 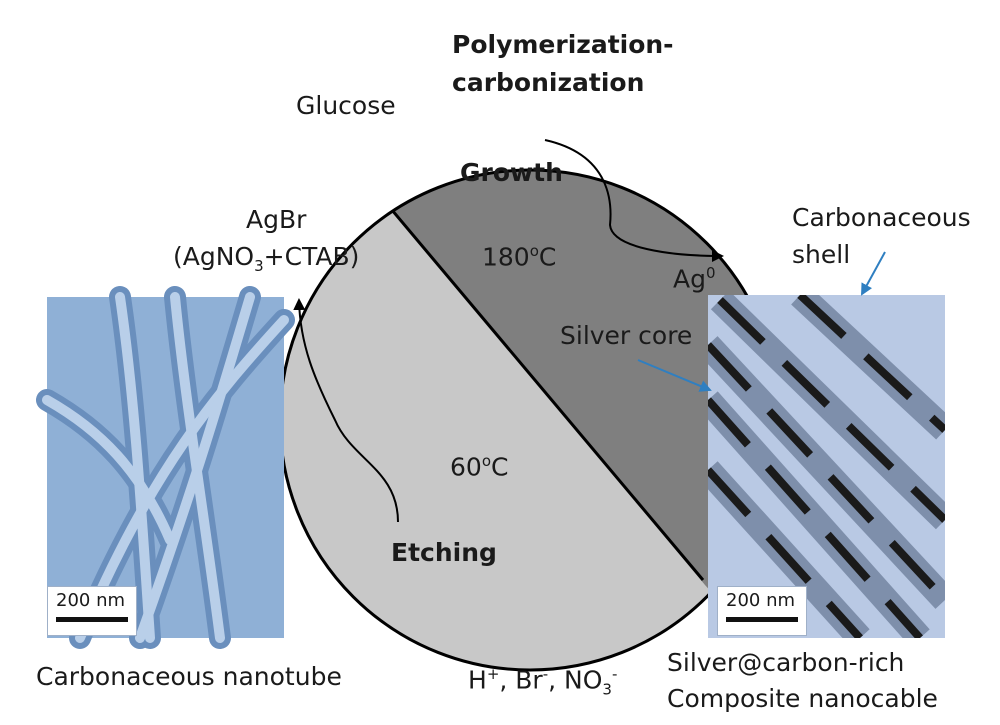 I want to click on ion-br: , Br, so click(x=521, y=680).